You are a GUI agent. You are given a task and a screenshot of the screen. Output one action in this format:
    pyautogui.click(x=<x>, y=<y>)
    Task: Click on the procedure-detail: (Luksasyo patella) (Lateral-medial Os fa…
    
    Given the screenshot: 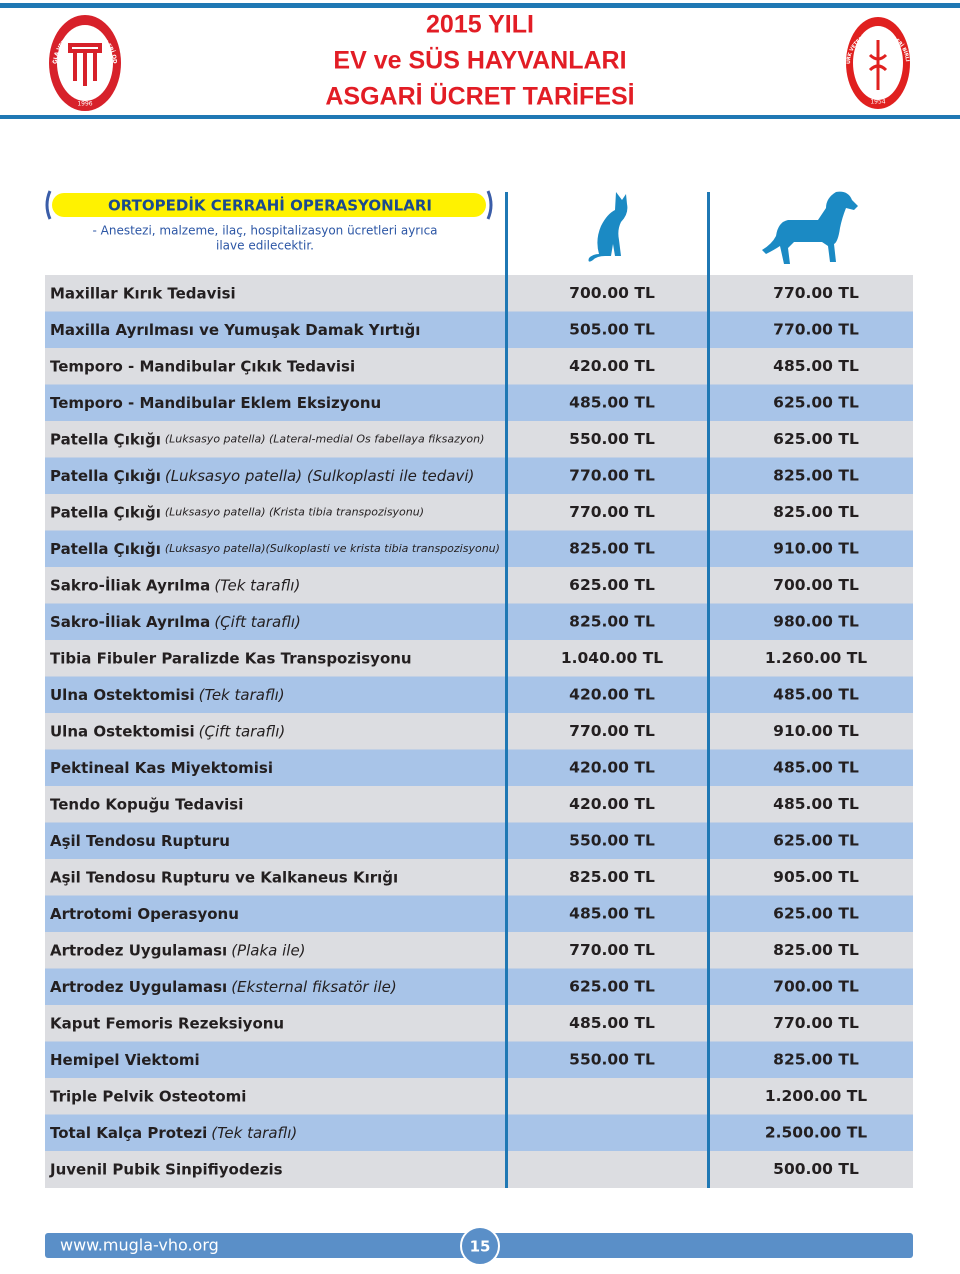 What is the action you would take?
    pyautogui.click(x=325, y=438)
    